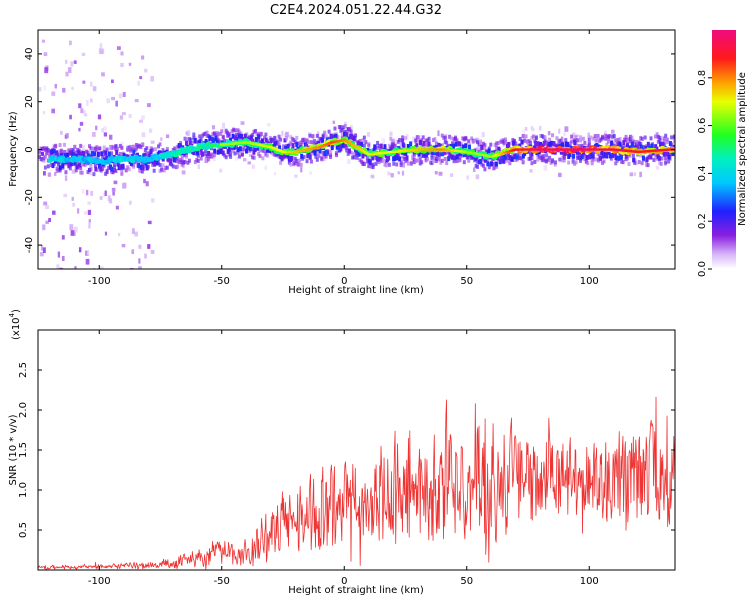 This screenshot has height=600, width=750. What do you see at coordinates (356, 10) in the screenshot?
I see `figure-title: C2E4.2024.051.22.44.G32` at bounding box center [356, 10].